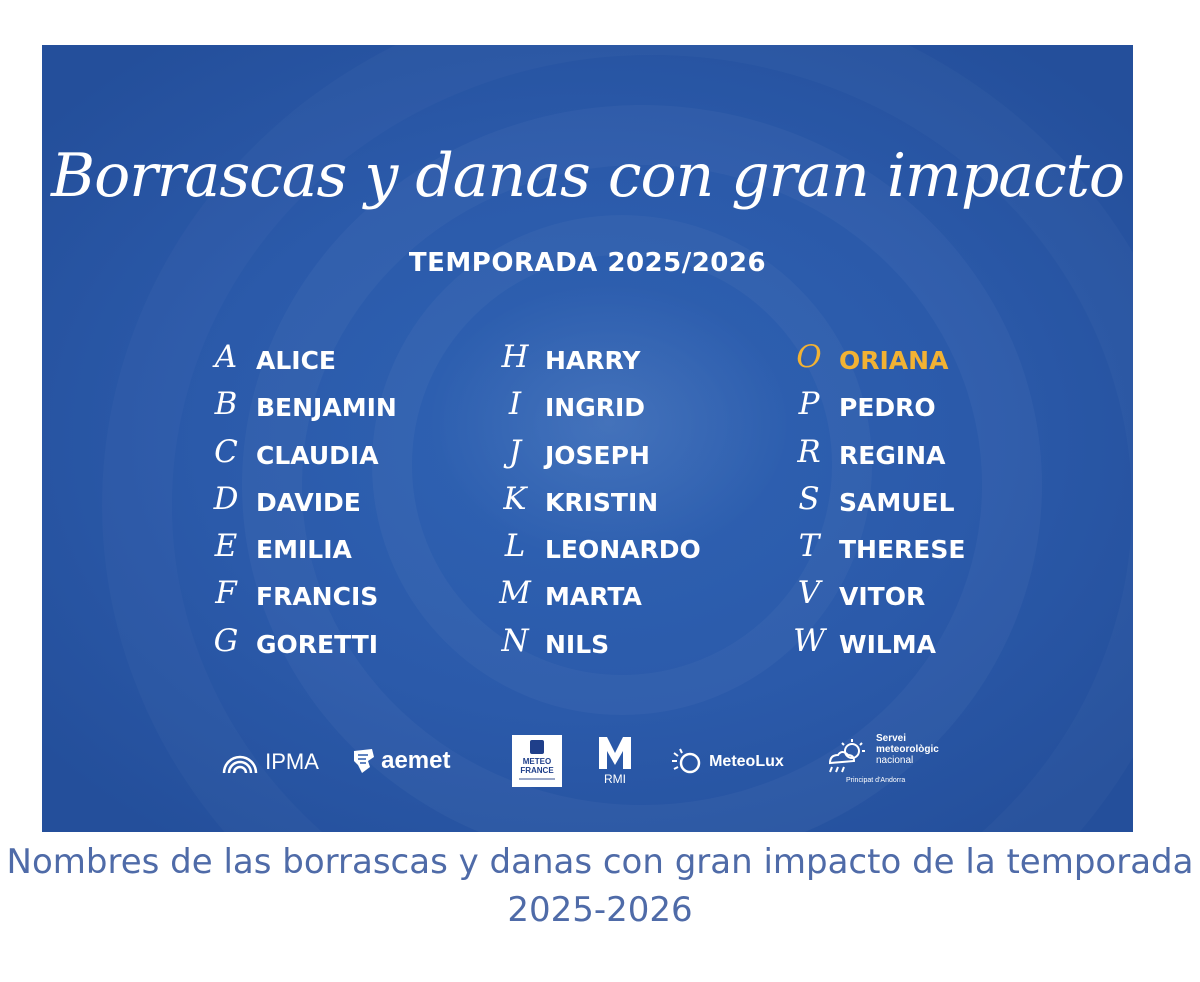 The width and height of the screenshot is (1200, 982). What do you see at coordinates (588, 176) in the screenshot?
I see `poster-title: Borrascas y danas con gran impacto` at bounding box center [588, 176].